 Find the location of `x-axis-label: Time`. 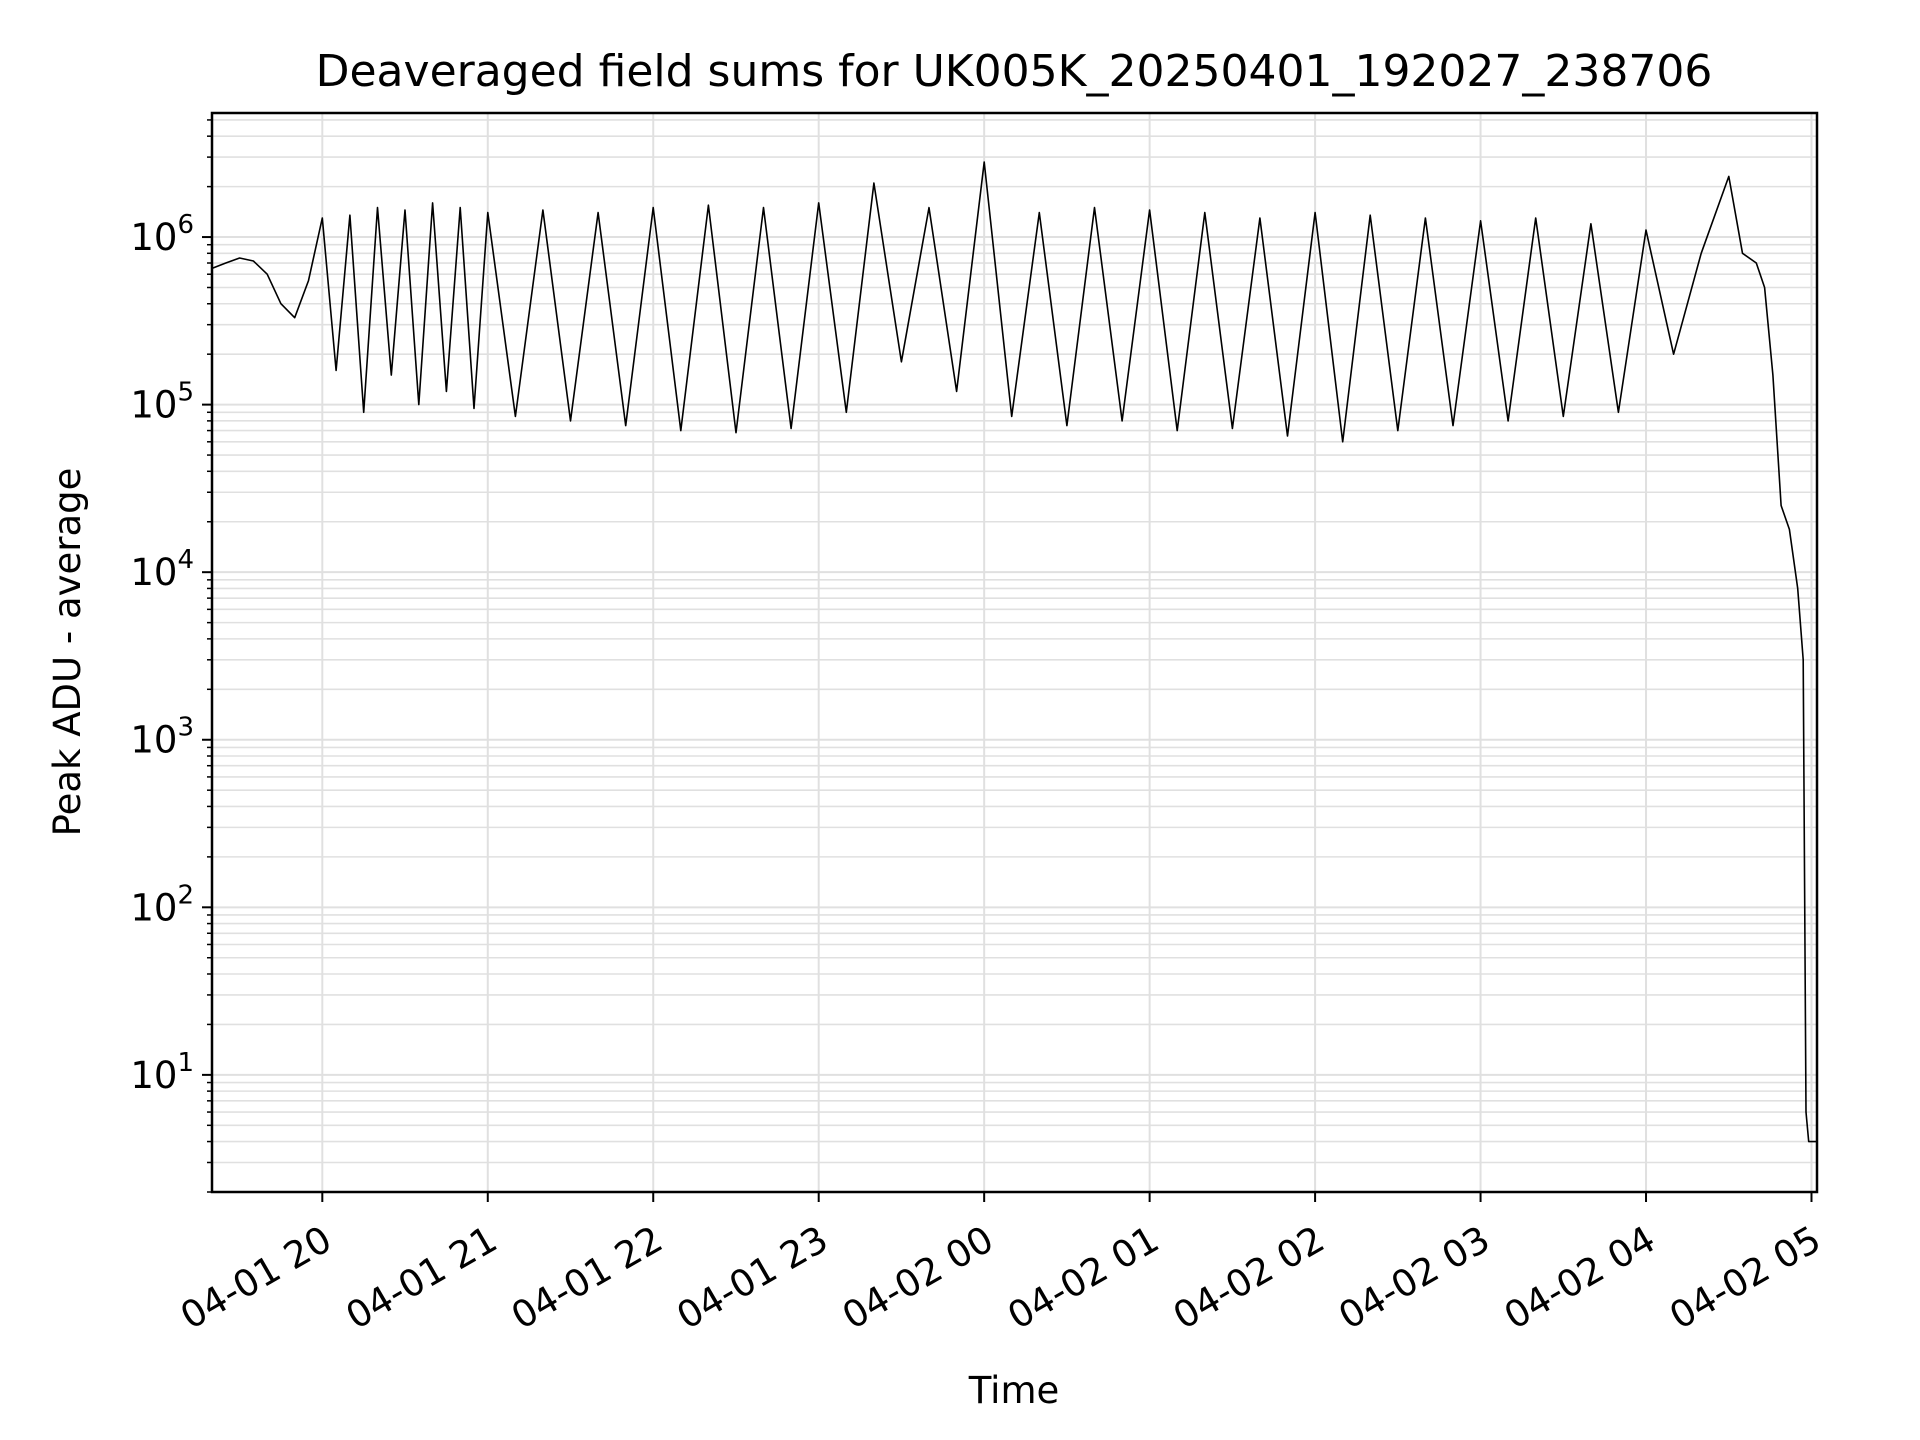

x-axis-label: Time is located at coordinates (1014, 1390).